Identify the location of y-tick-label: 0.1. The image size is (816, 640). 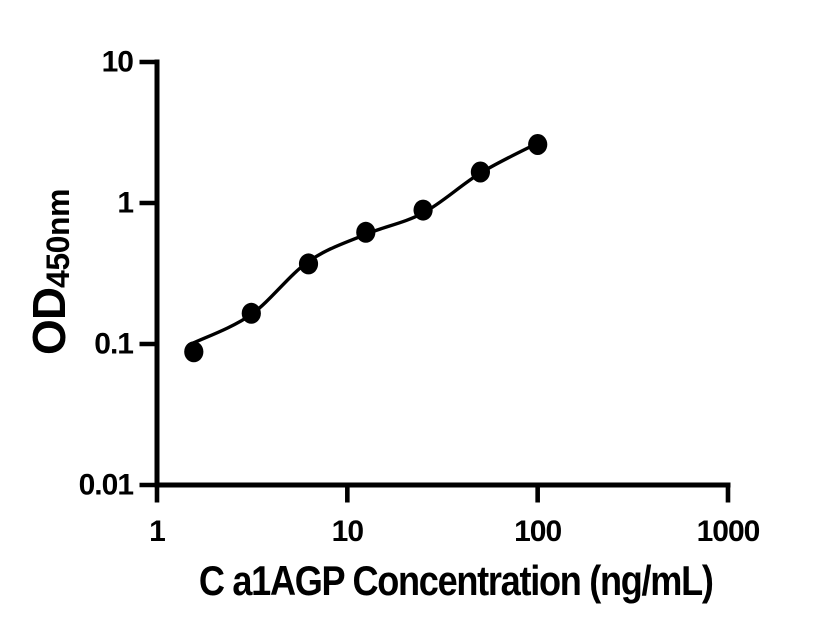
(113, 344).